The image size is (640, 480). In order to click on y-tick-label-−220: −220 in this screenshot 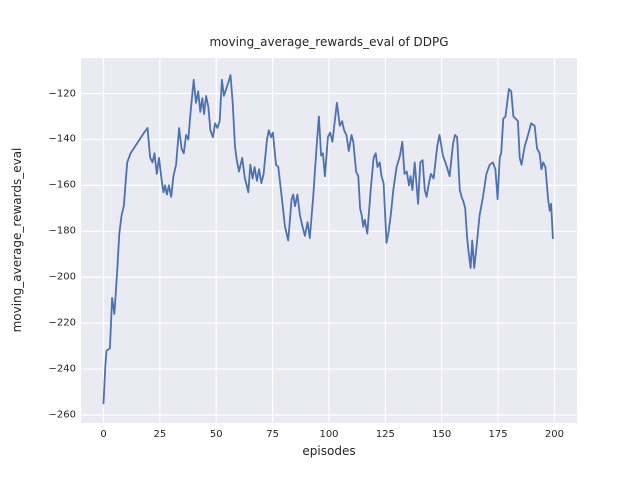, I will do `click(62, 323)`.